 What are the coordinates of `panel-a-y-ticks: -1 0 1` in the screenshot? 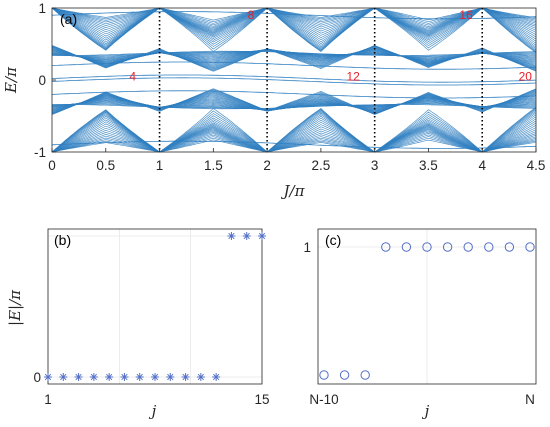 It's located at (45, 80).